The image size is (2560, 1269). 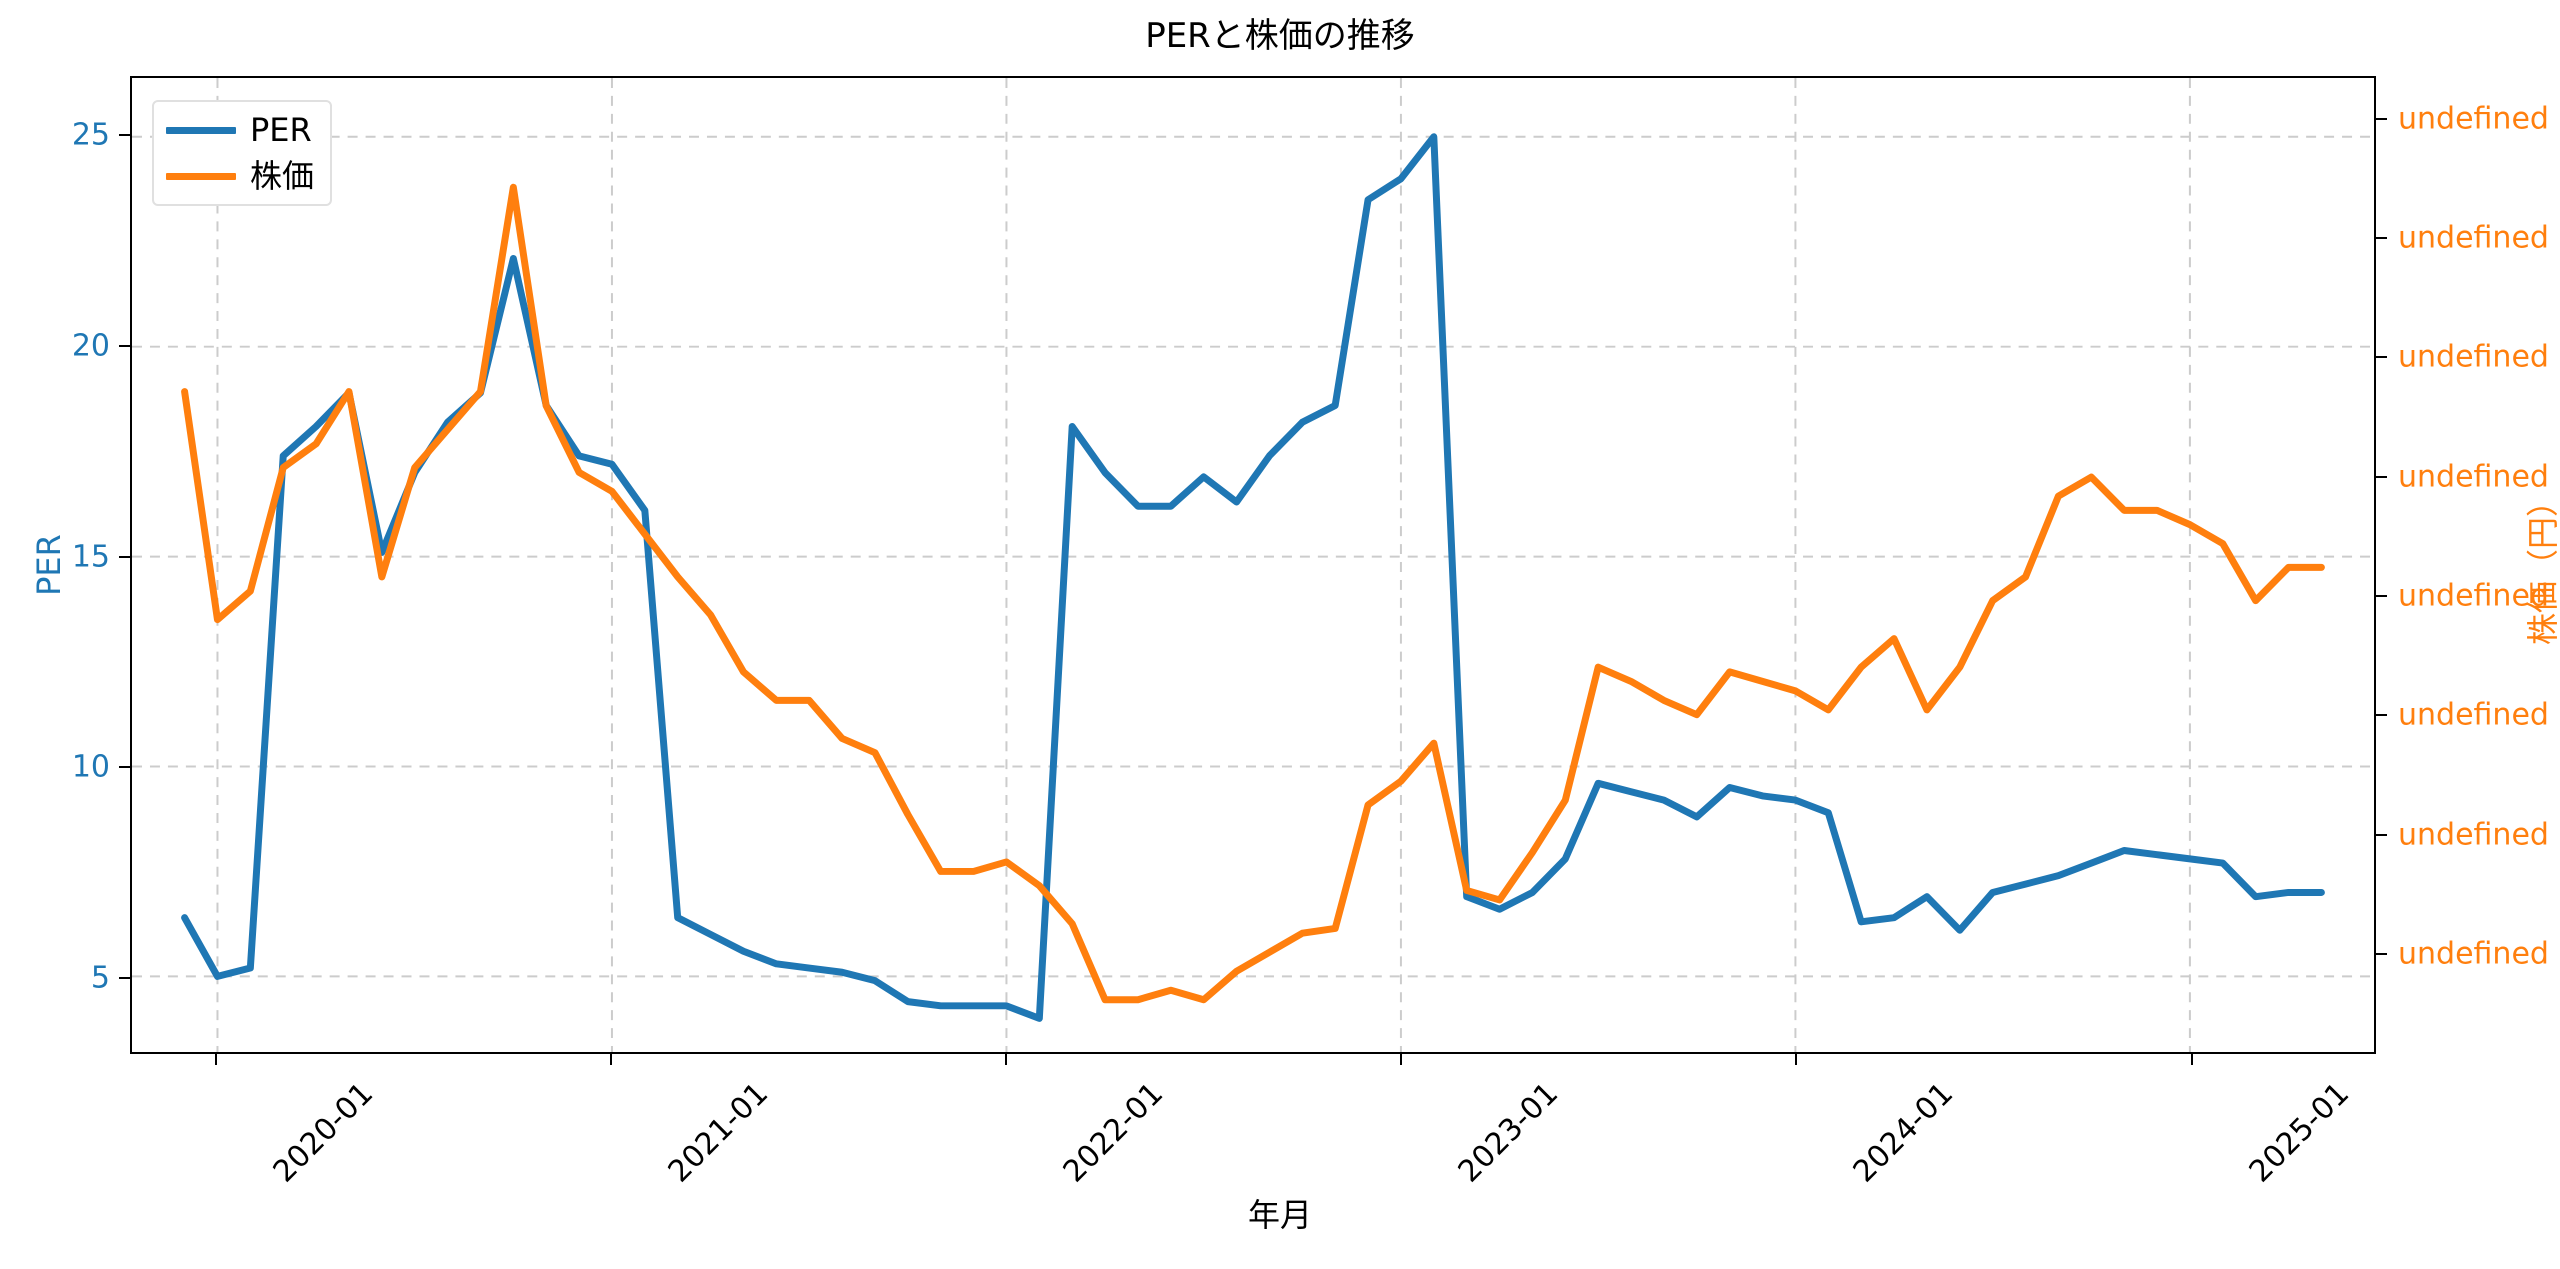 I want to click on x-tick-label: 2023-01, so click(x=1508, y=1133).